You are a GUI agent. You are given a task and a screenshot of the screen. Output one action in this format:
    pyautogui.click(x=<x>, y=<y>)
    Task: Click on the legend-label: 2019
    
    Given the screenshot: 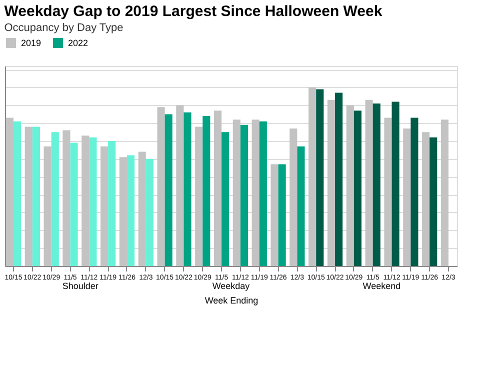 What is the action you would take?
    pyautogui.click(x=31, y=43)
    